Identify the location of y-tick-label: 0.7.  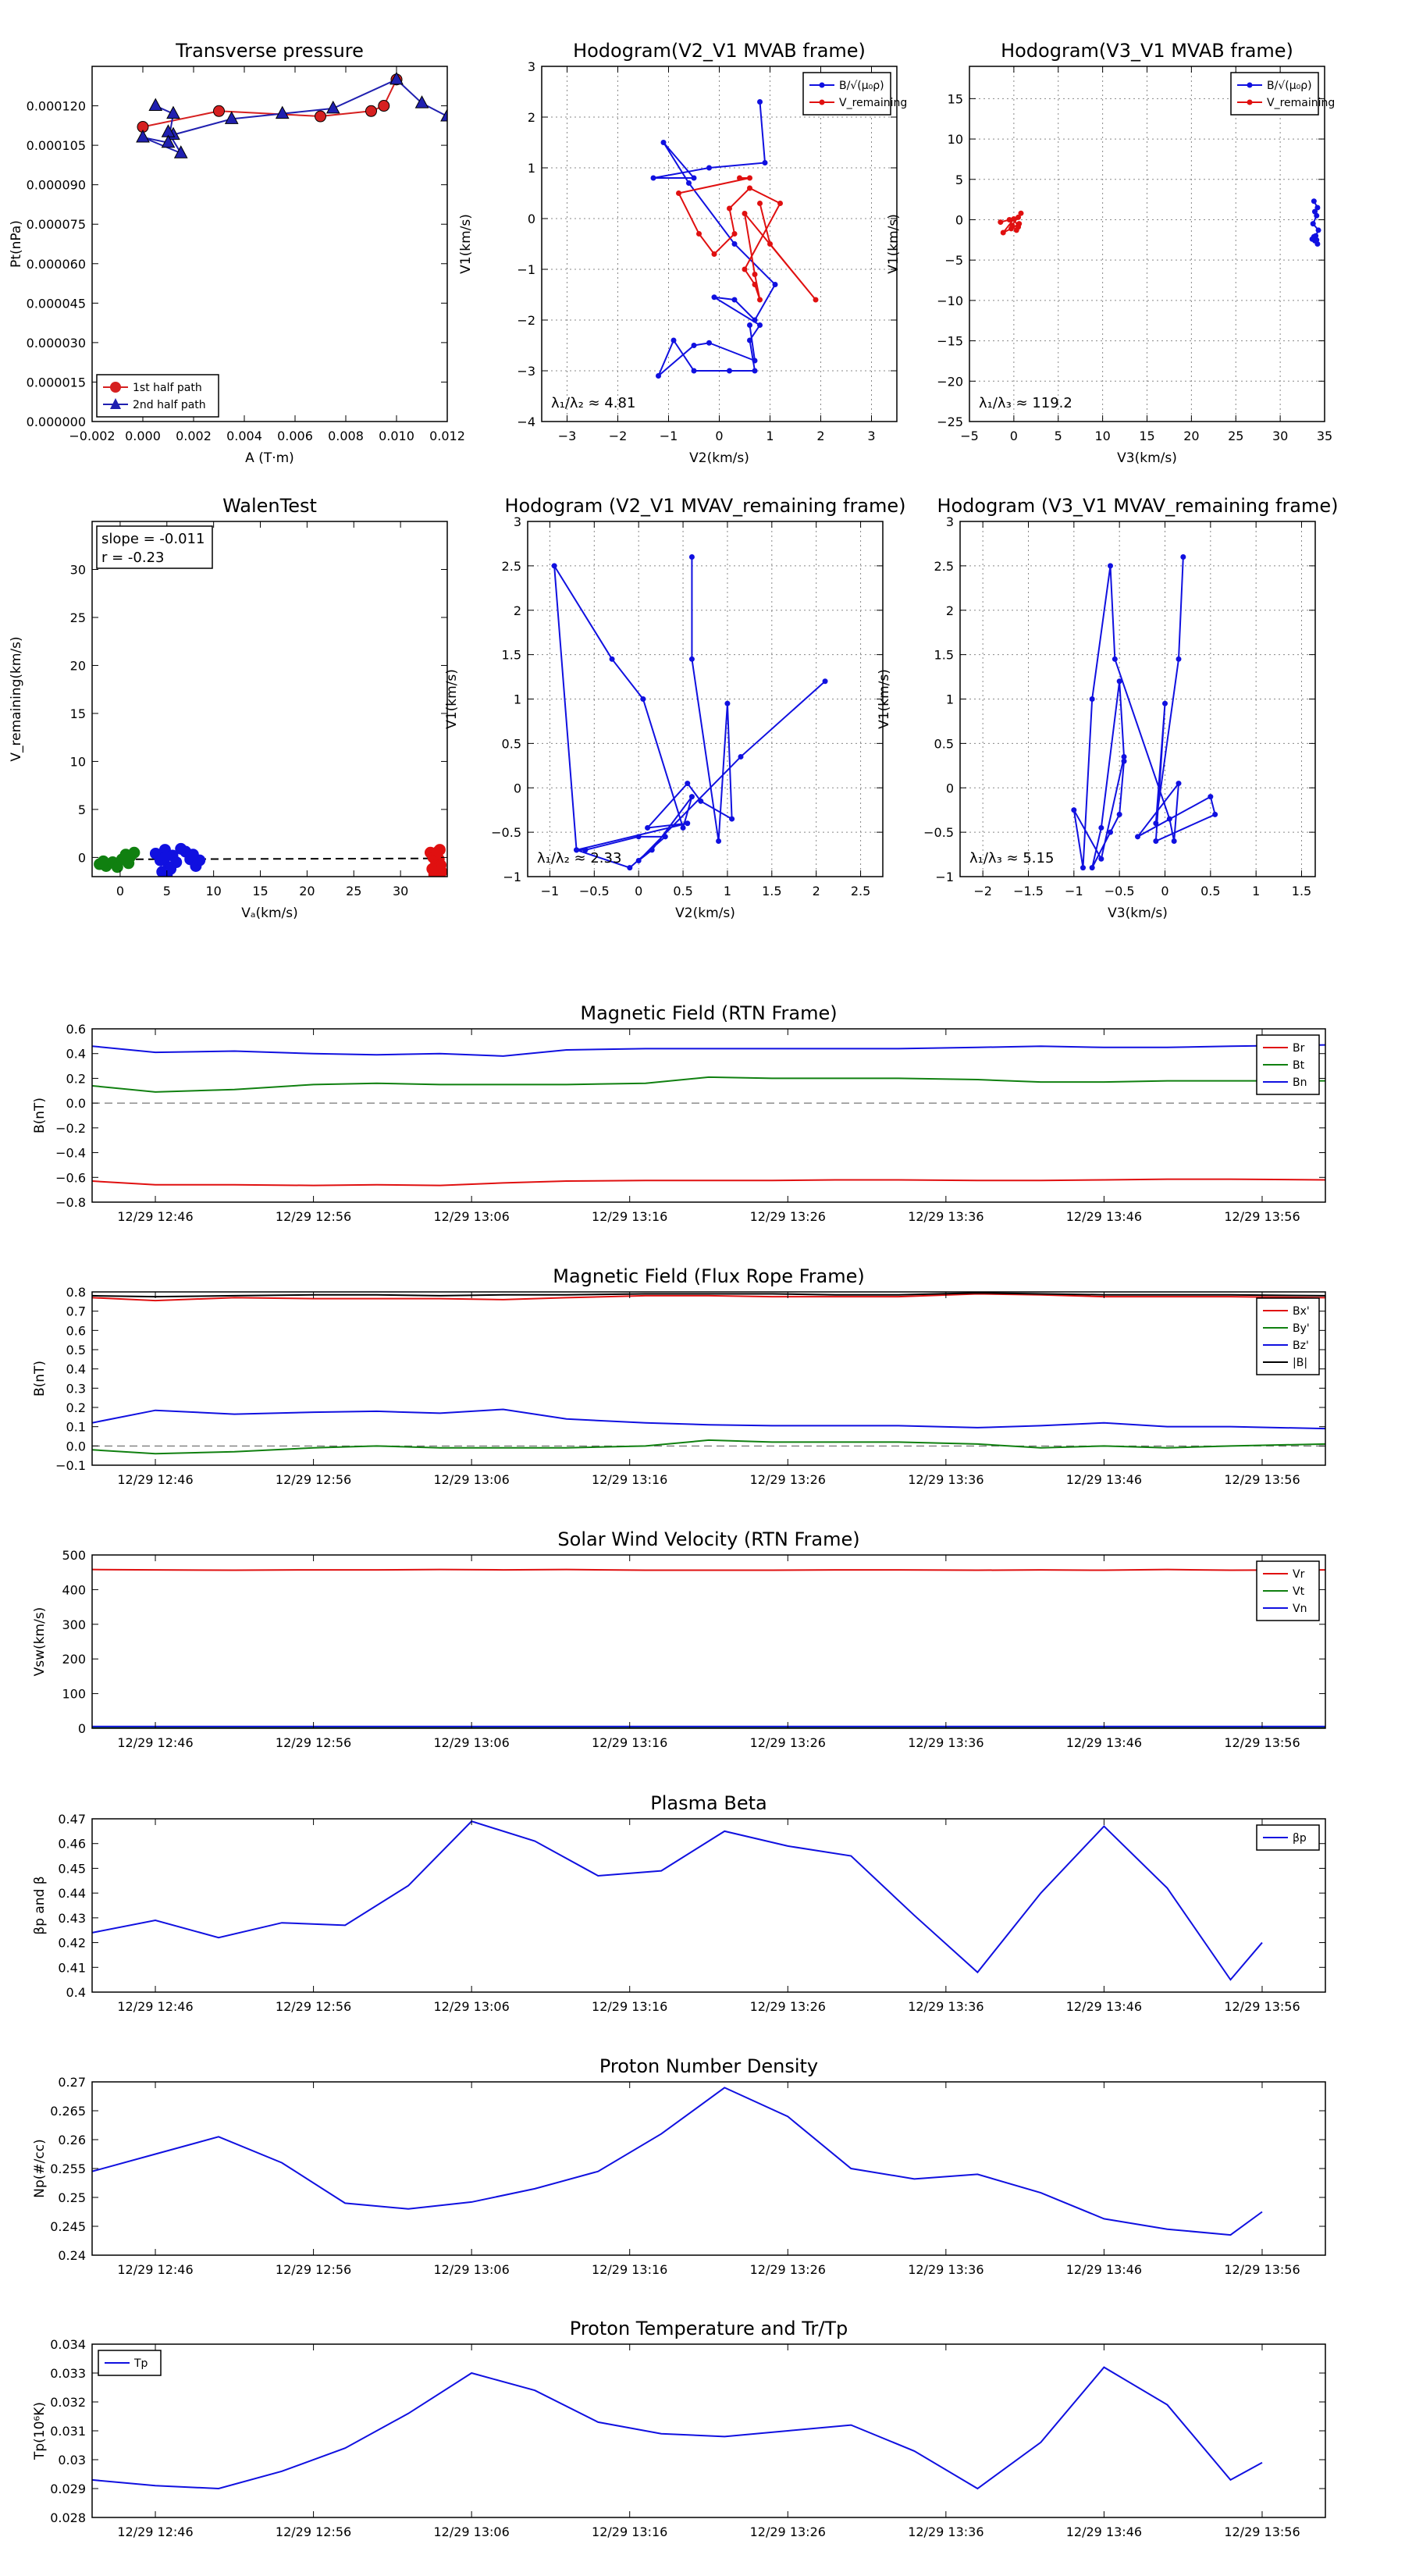
(76, 1311).